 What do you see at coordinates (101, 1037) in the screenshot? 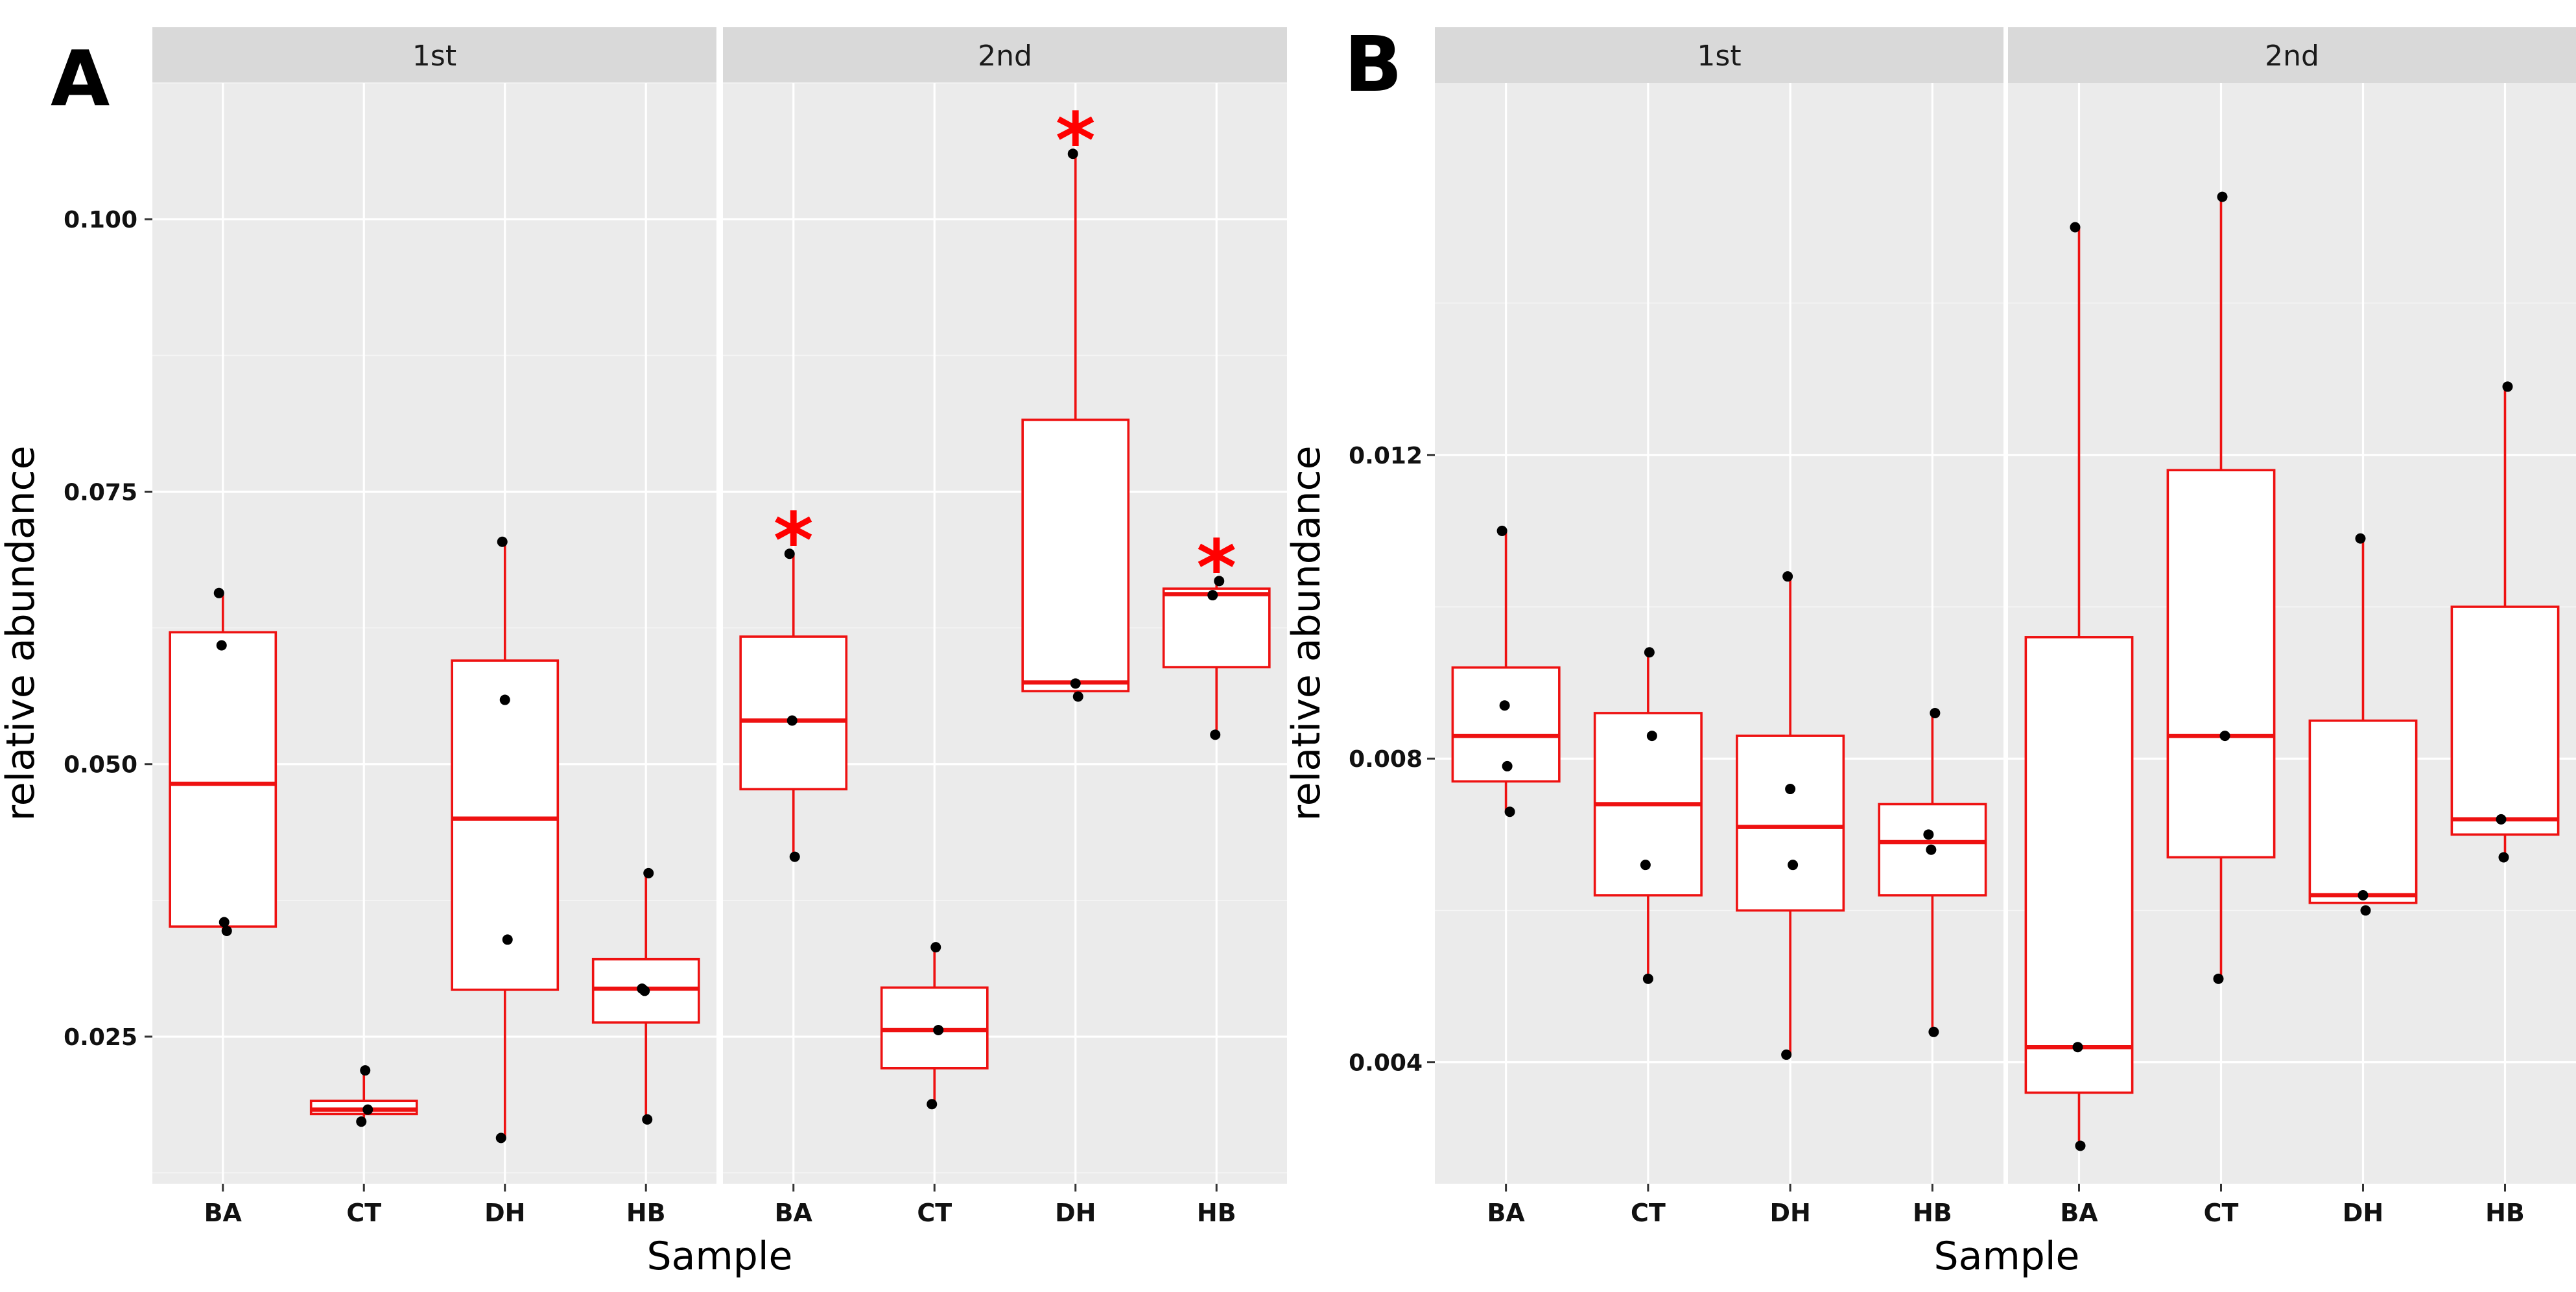
I see `y-tick-label: 0.025` at bounding box center [101, 1037].